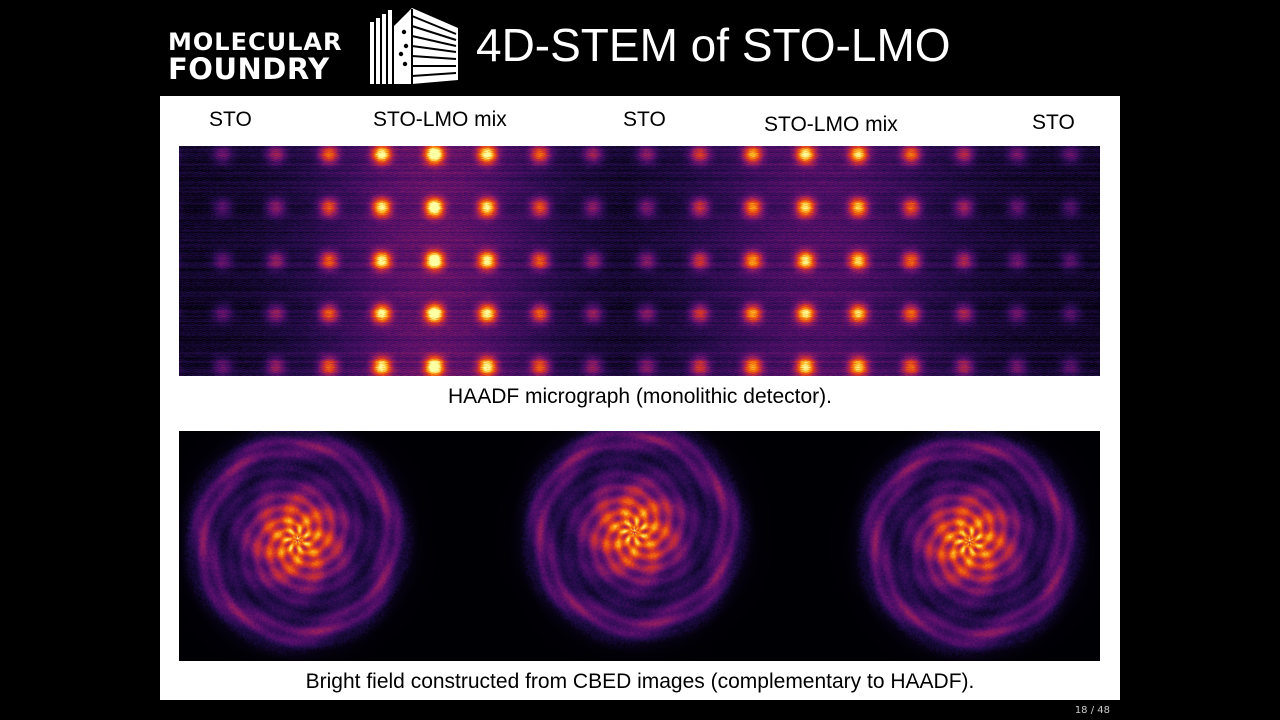  Describe the element at coordinates (230, 119) in the screenshot. I see `region-label-sto-1: STO` at that location.